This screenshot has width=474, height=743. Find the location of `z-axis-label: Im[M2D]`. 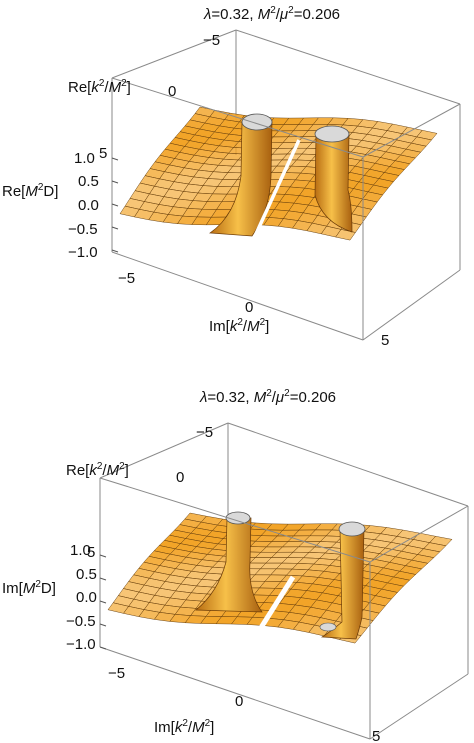

z-axis-label: Im[M2D] is located at coordinates (29, 588).